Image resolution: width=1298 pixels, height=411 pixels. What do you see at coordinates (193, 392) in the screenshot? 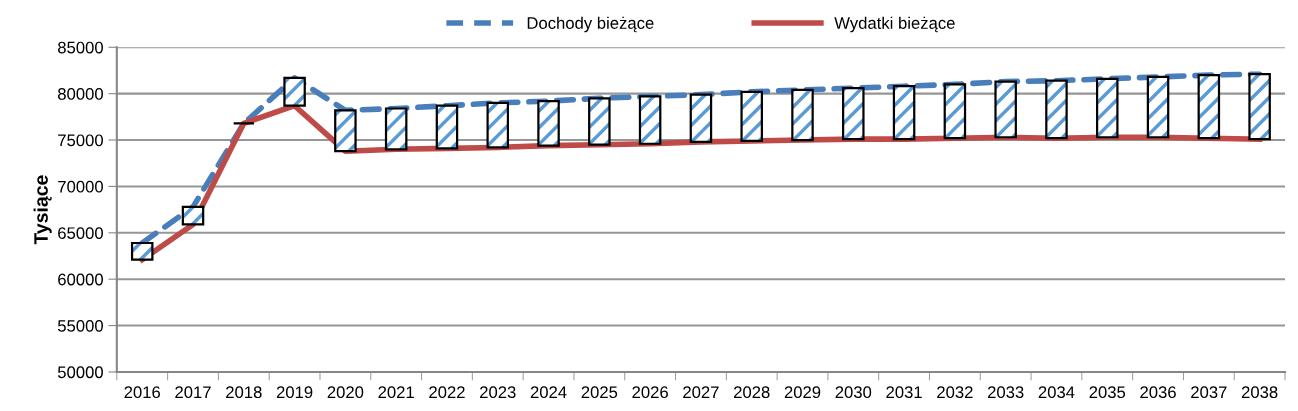
I see `x-tick-label: 2017` at bounding box center [193, 392].